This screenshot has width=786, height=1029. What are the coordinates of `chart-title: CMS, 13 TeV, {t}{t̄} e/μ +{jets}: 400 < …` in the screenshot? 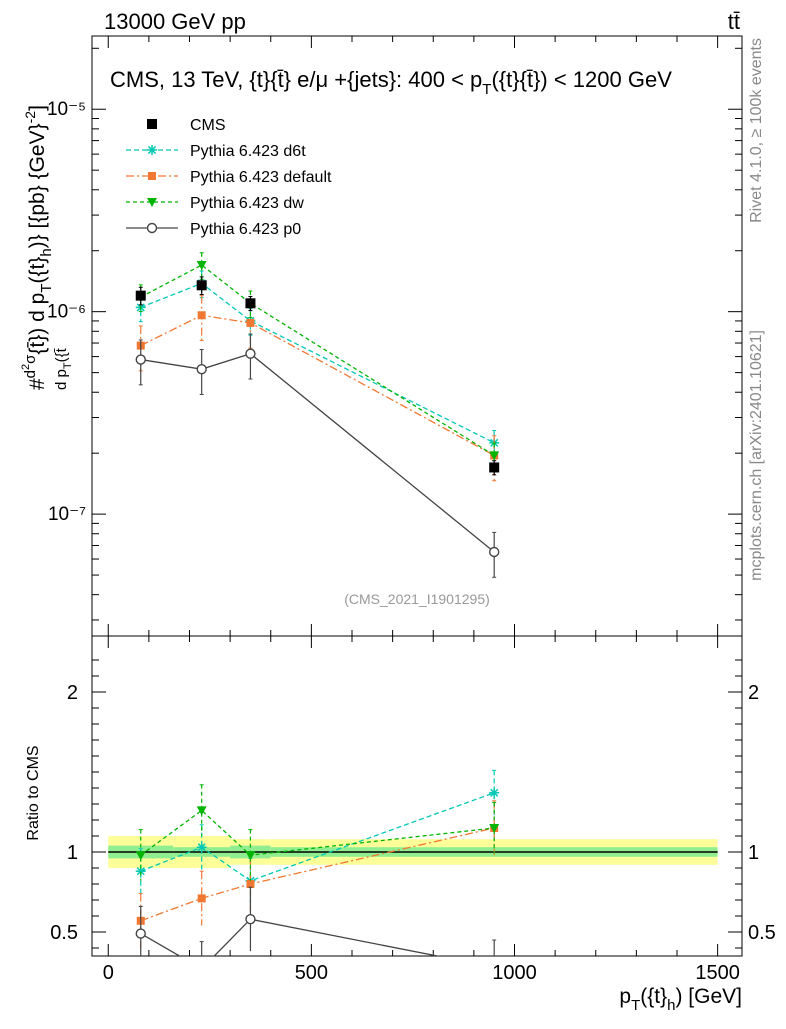 It's located at (391, 82).